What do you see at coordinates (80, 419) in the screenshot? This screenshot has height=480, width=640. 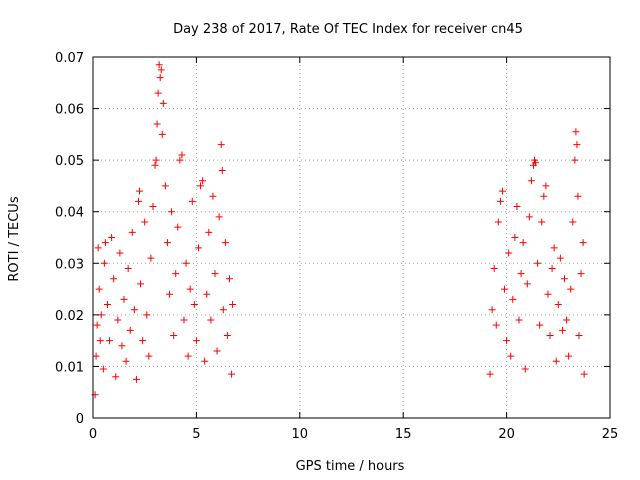 I see `y-tick-label: 0` at bounding box center [80, 419].